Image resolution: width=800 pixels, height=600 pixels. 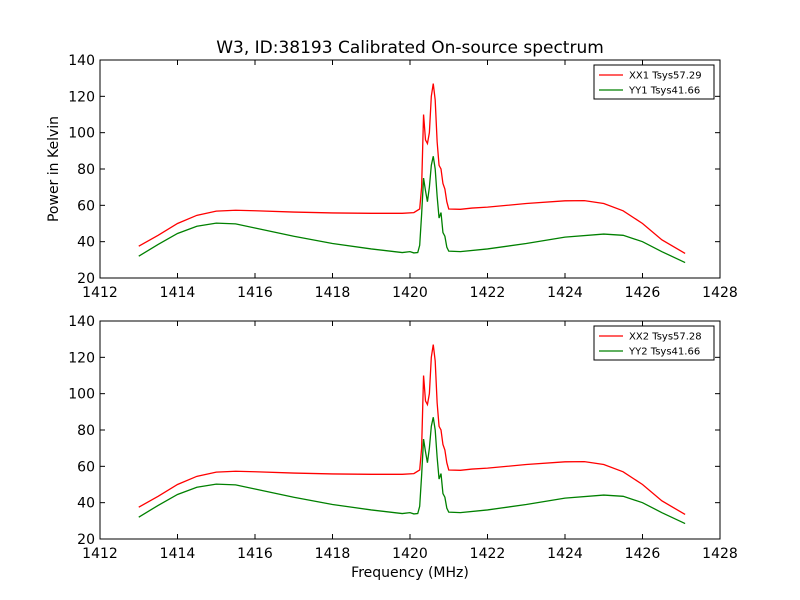 I want to click on legend: XX1 Tsys57.29 YY1 Tsys41.66, so click(x=654, y=82).